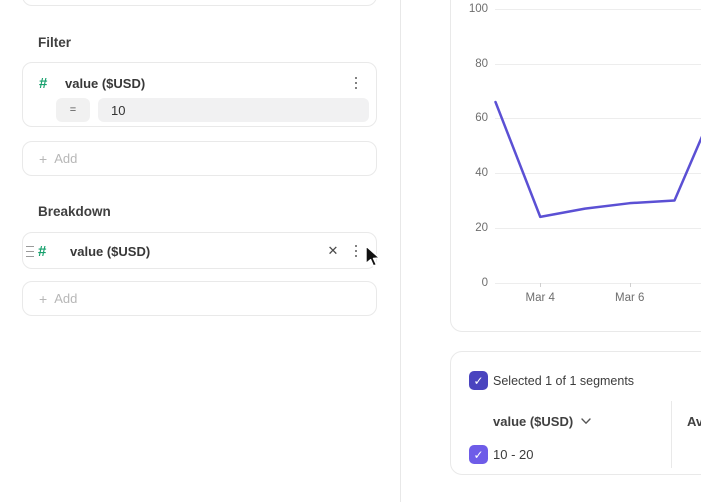 The image size is (701, 502). I want to click on breakdown-property-label: value ($USD), so click(110, 251).